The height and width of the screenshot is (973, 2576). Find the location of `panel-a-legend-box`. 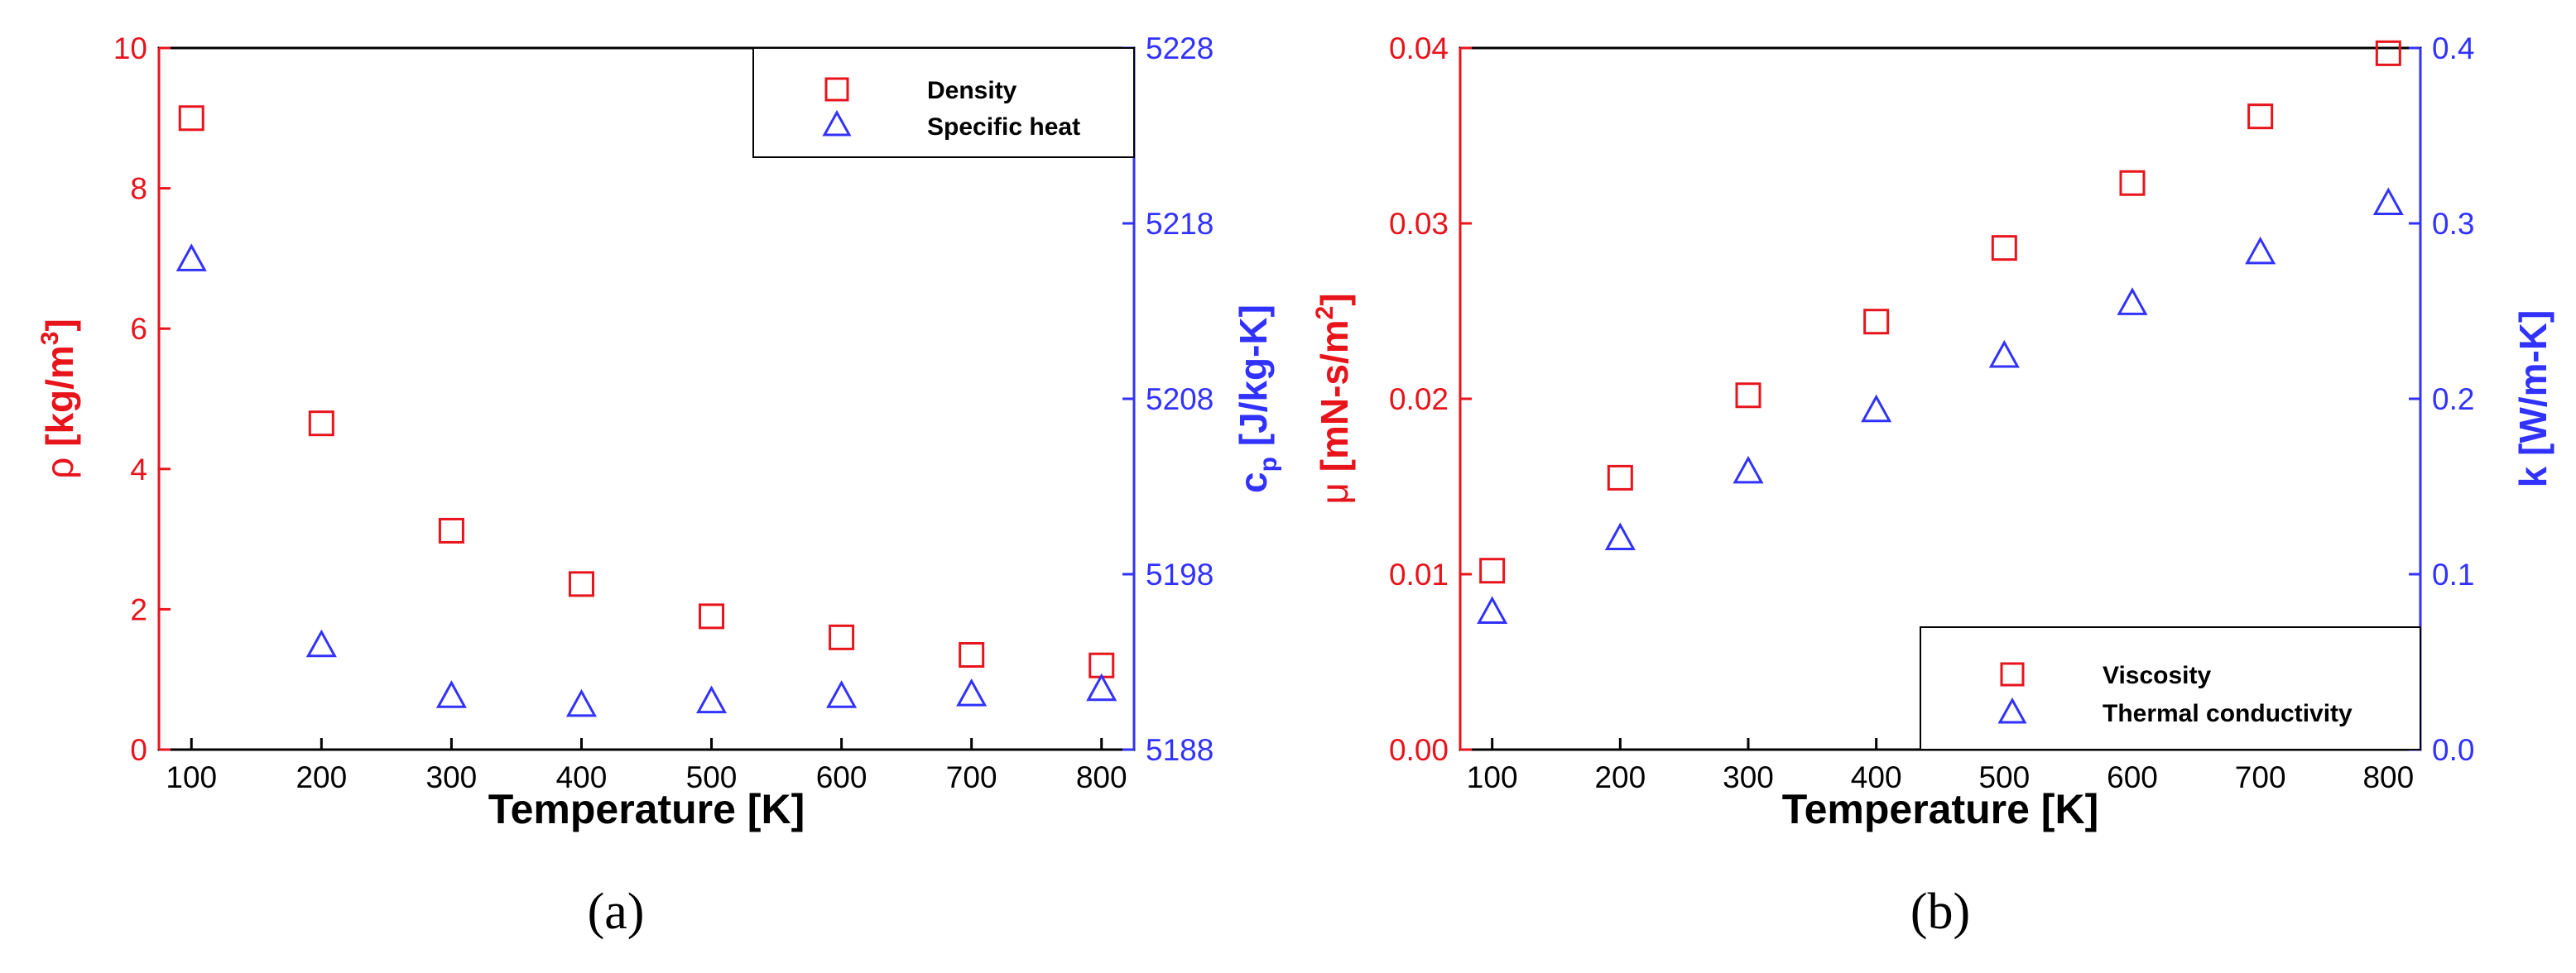

panel-a-legend-box is located at coordinates (943, 102).